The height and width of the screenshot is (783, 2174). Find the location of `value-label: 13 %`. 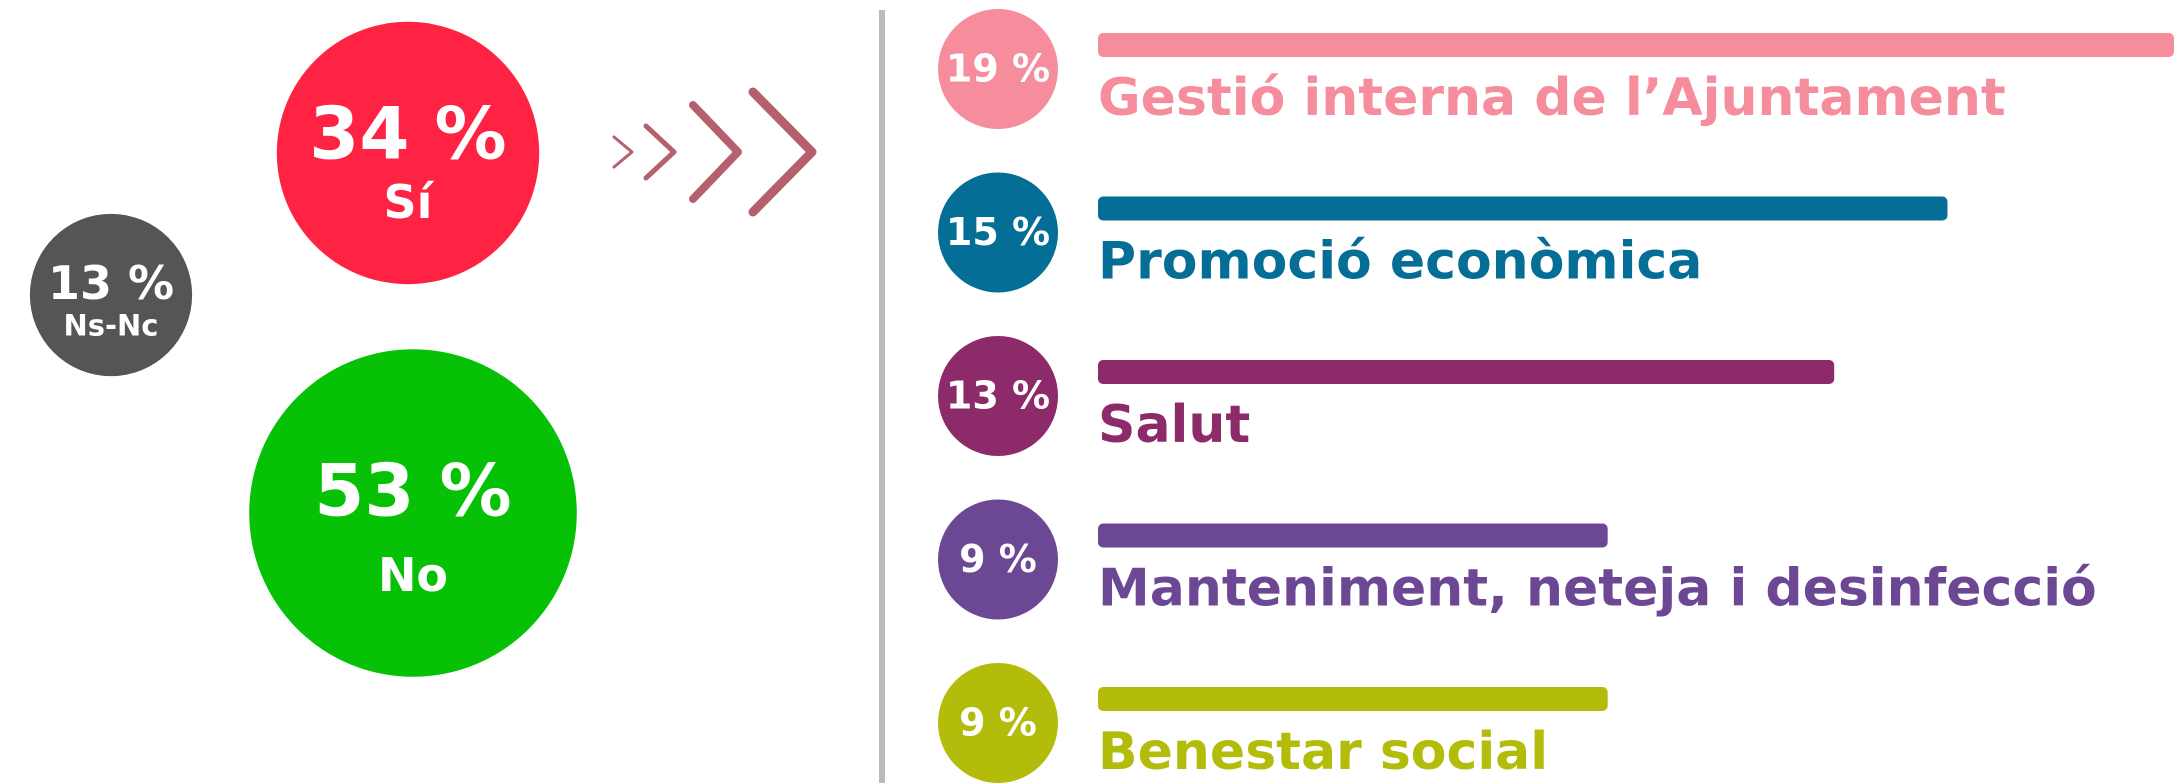

value-label: 13 % is located at coordinates (998, 396).